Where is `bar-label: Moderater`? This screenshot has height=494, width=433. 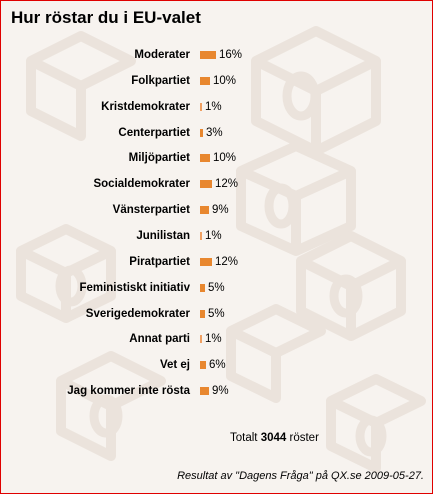 bar-label: Moderater is located at coordinates (162, 55).